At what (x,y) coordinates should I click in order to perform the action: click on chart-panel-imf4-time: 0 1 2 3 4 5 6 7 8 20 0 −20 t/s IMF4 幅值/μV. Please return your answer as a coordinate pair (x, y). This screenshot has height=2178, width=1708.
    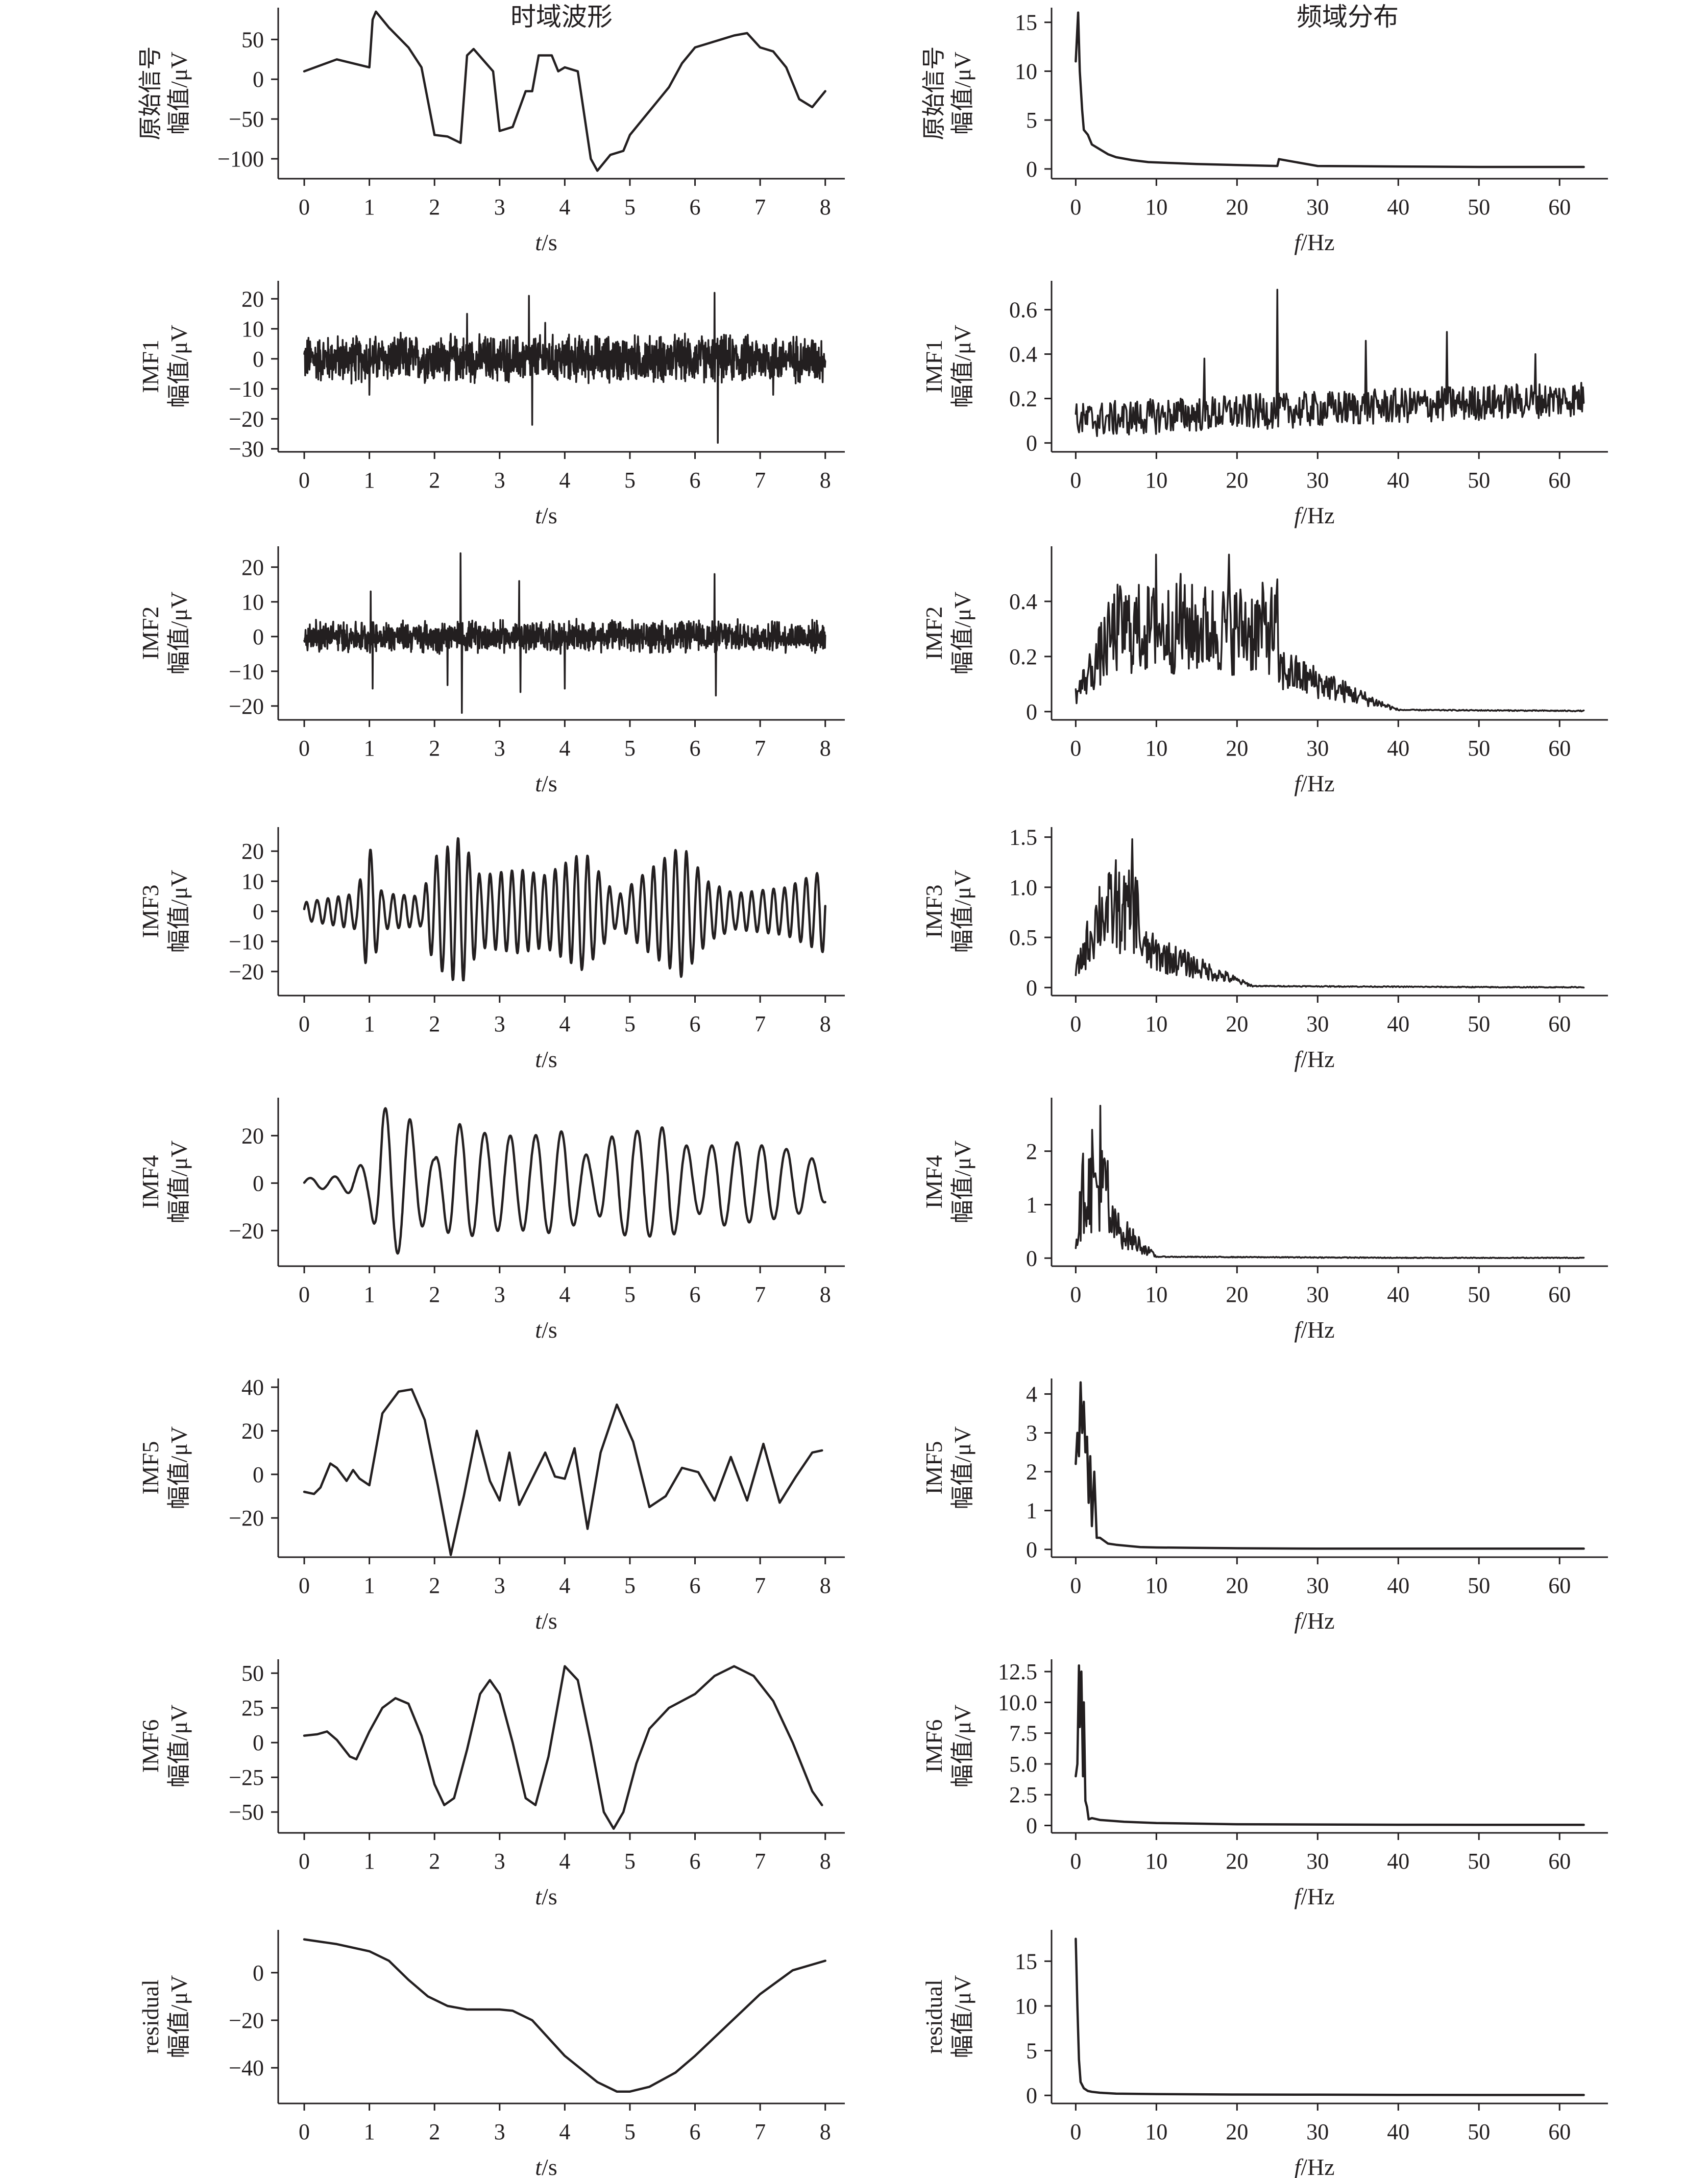
    Looking at the image, I should click on (491, 1220).